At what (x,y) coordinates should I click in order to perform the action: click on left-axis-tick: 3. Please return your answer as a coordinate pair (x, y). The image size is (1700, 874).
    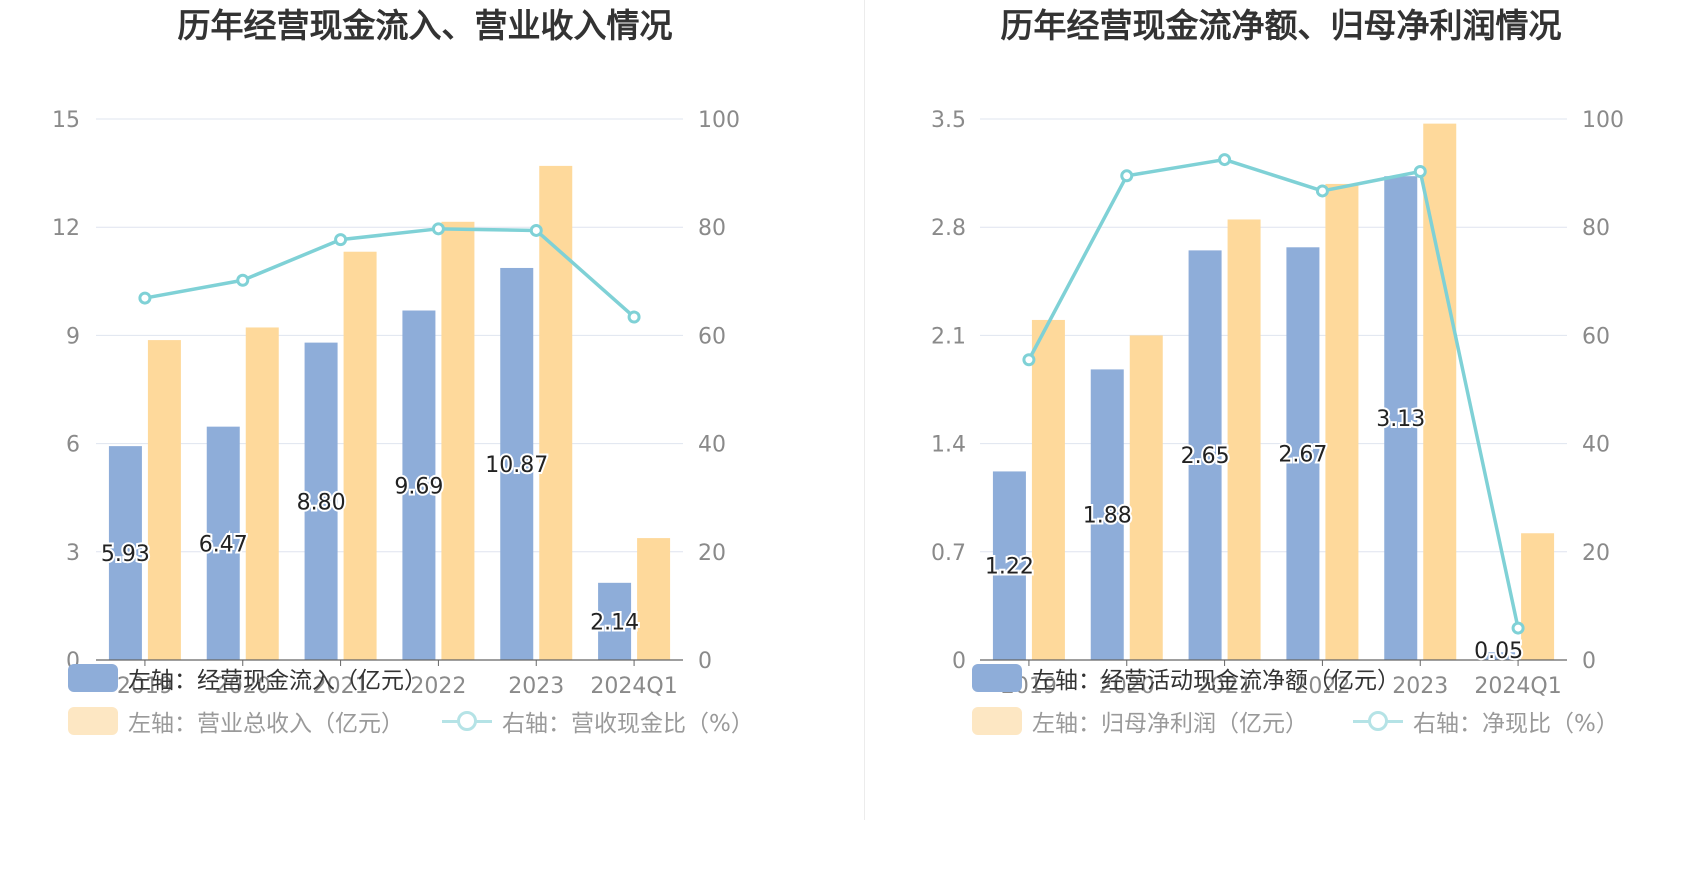
    Looking at the image, I should click on (73, 553).